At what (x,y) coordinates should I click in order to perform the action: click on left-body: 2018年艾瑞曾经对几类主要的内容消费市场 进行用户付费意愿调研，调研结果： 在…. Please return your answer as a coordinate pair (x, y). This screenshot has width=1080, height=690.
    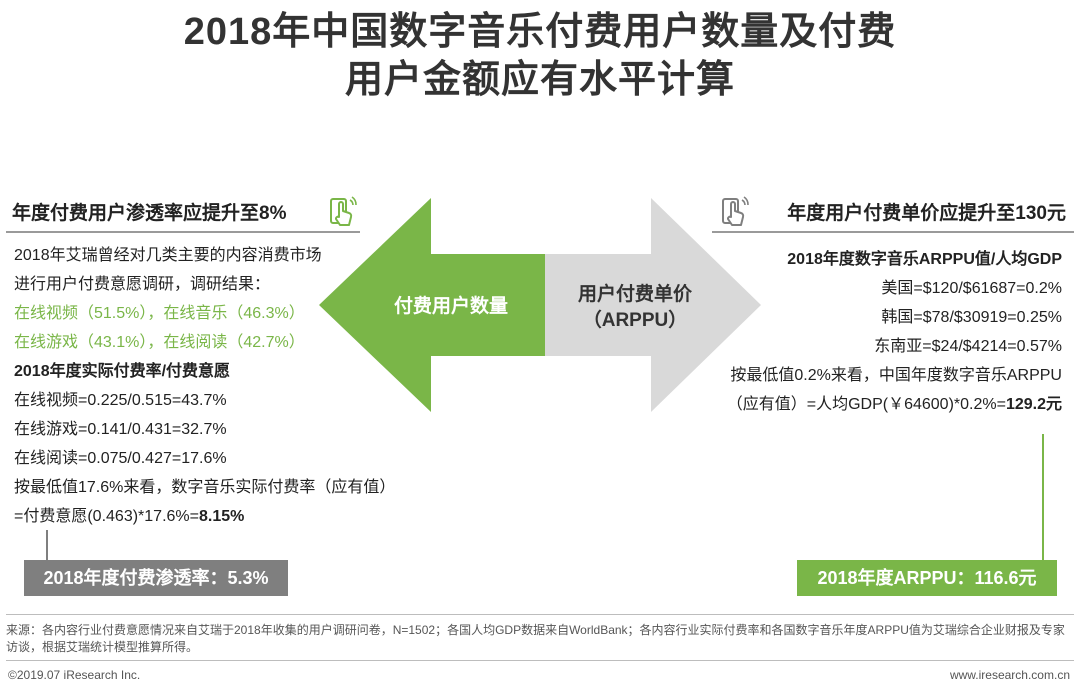
    Looking at the image, I should click on (204, 386).